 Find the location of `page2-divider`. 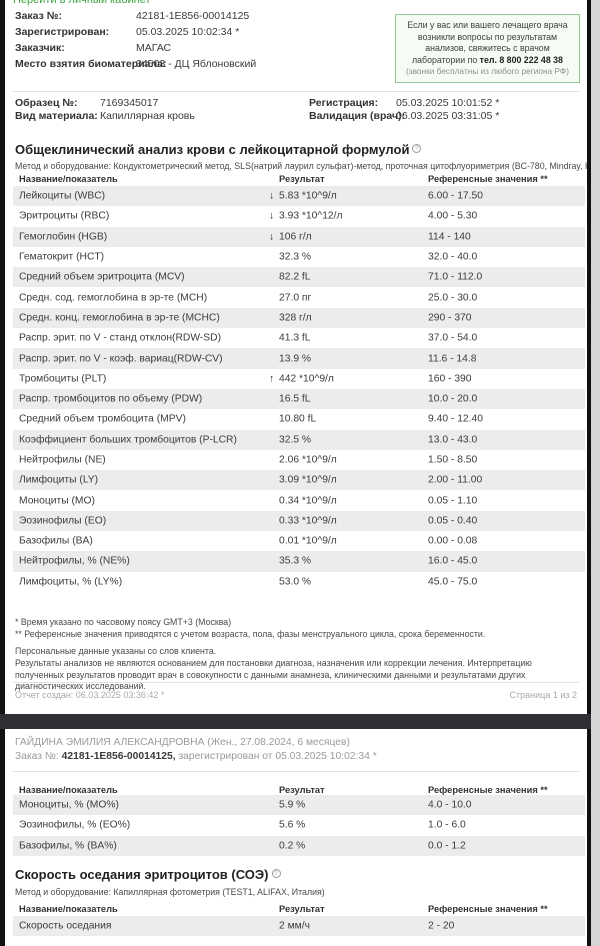

page2-divider is located at coordinates (296, 771).